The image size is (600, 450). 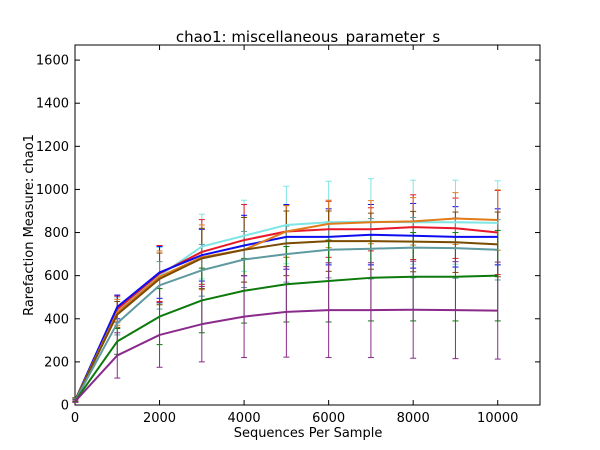 What do you see at coordinates (52, 104) in the screenshot?
I see `y-tick-label: 1400` at bounding box center [52, 104].